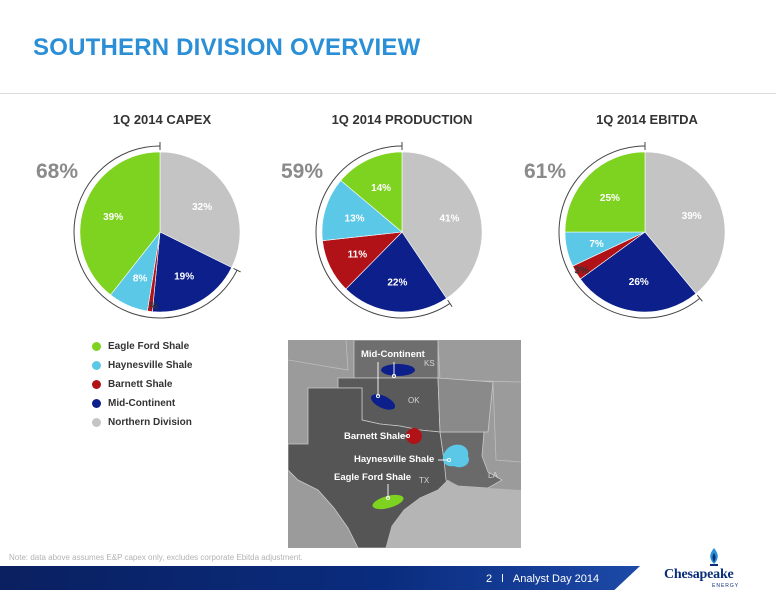  I want to click on legend-label: Barnett Shale, so click(140, 384).